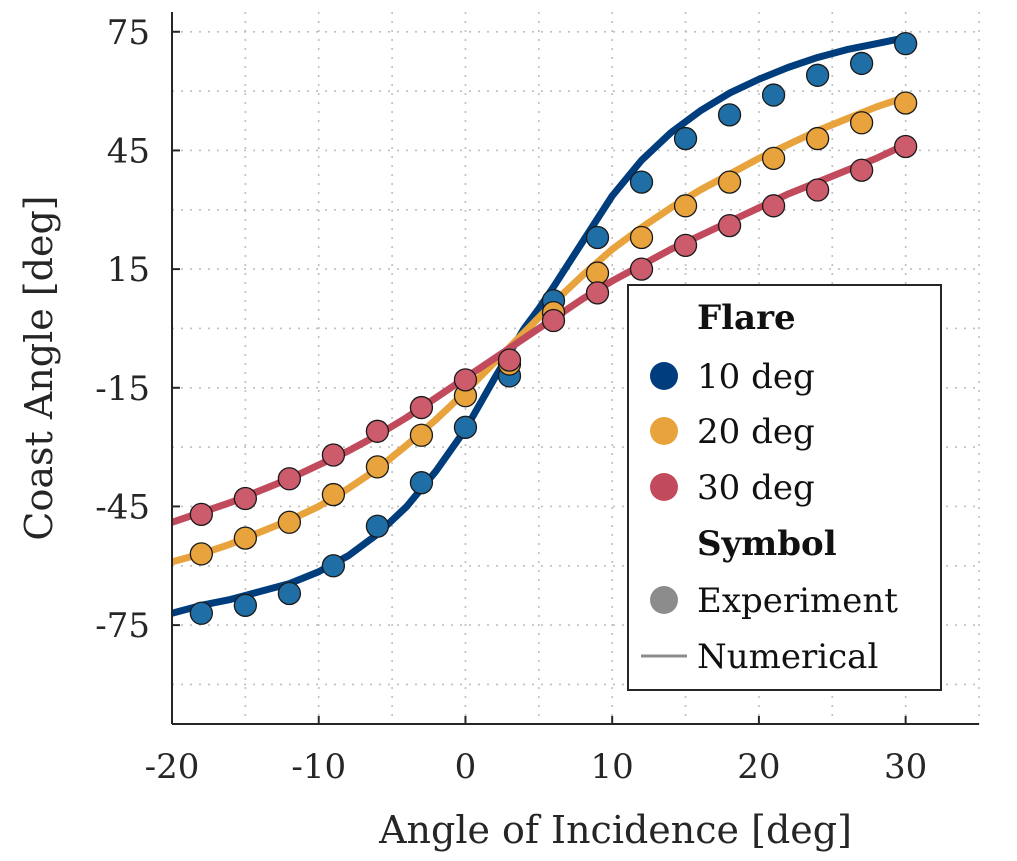 The image size is (1017, 861). What do you see at coordinates (756, 488) in the screenshot?
I see `legend-label-30-deg: 30 deg` at bounding box center [756, 488].